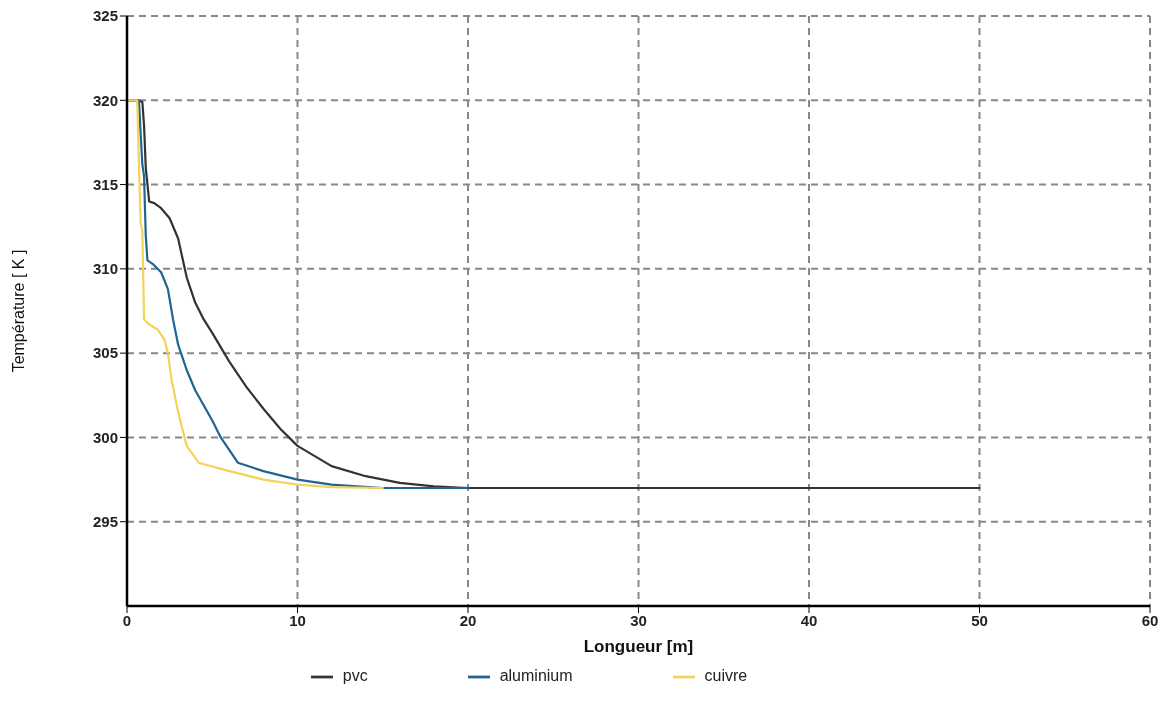  I want to click on y-axis-title: Température [ K ], so click(18, 311).